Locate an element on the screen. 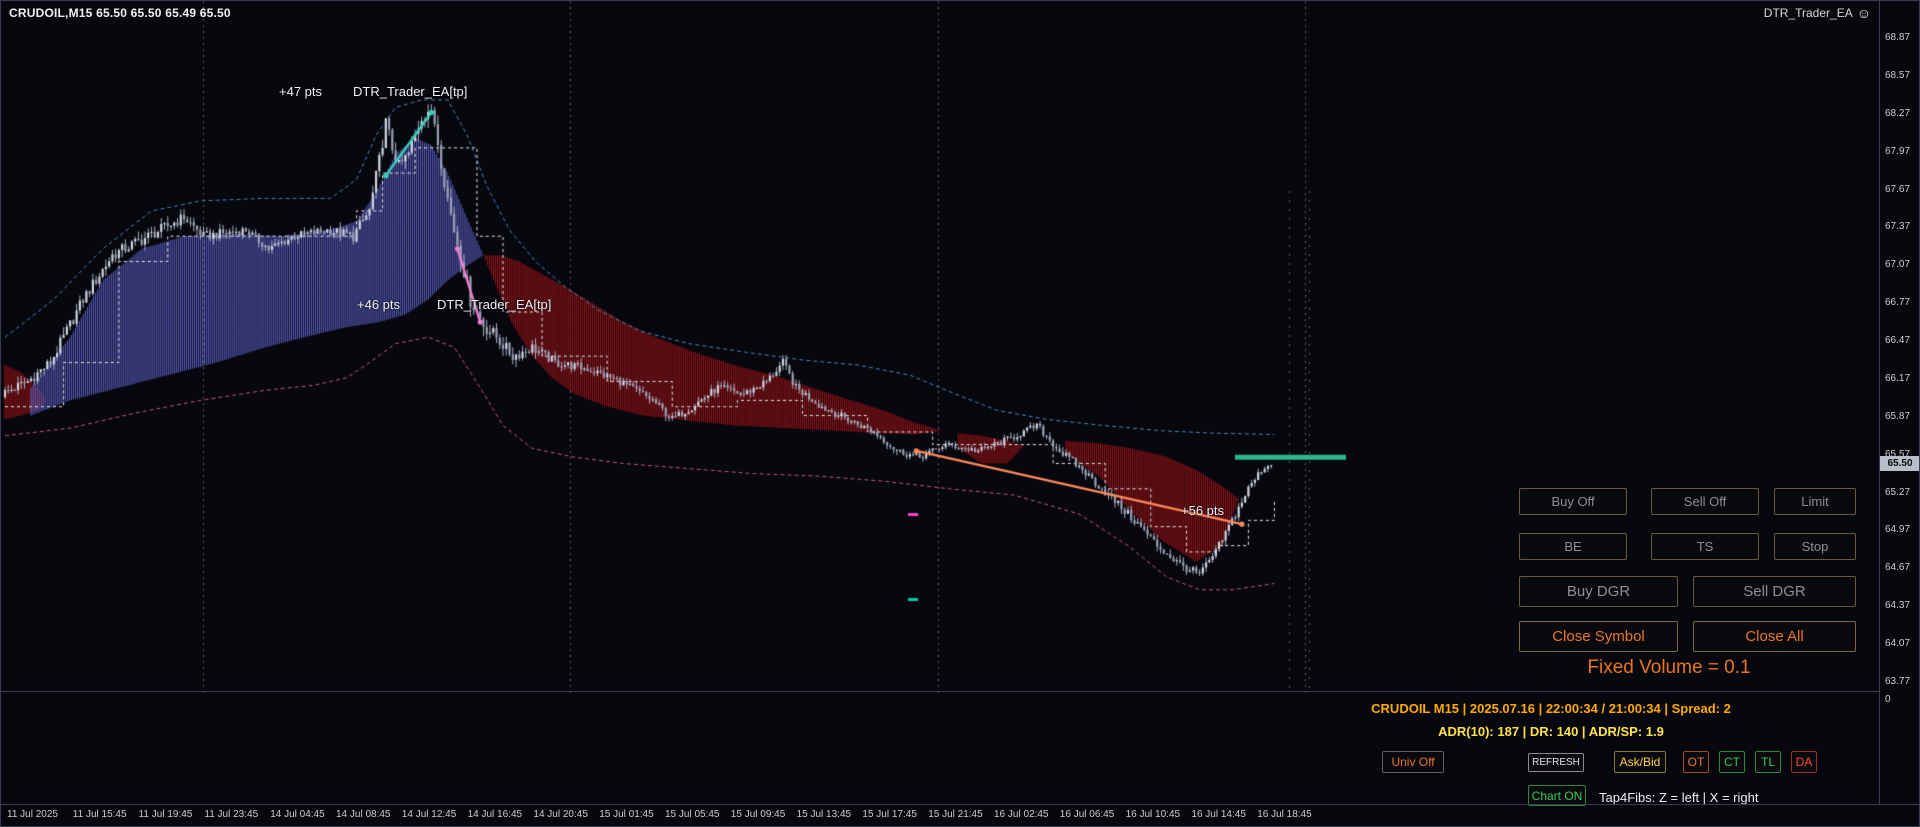  time-axis-label: 11 Jul 23:45 is located at coordinates (231, 814).